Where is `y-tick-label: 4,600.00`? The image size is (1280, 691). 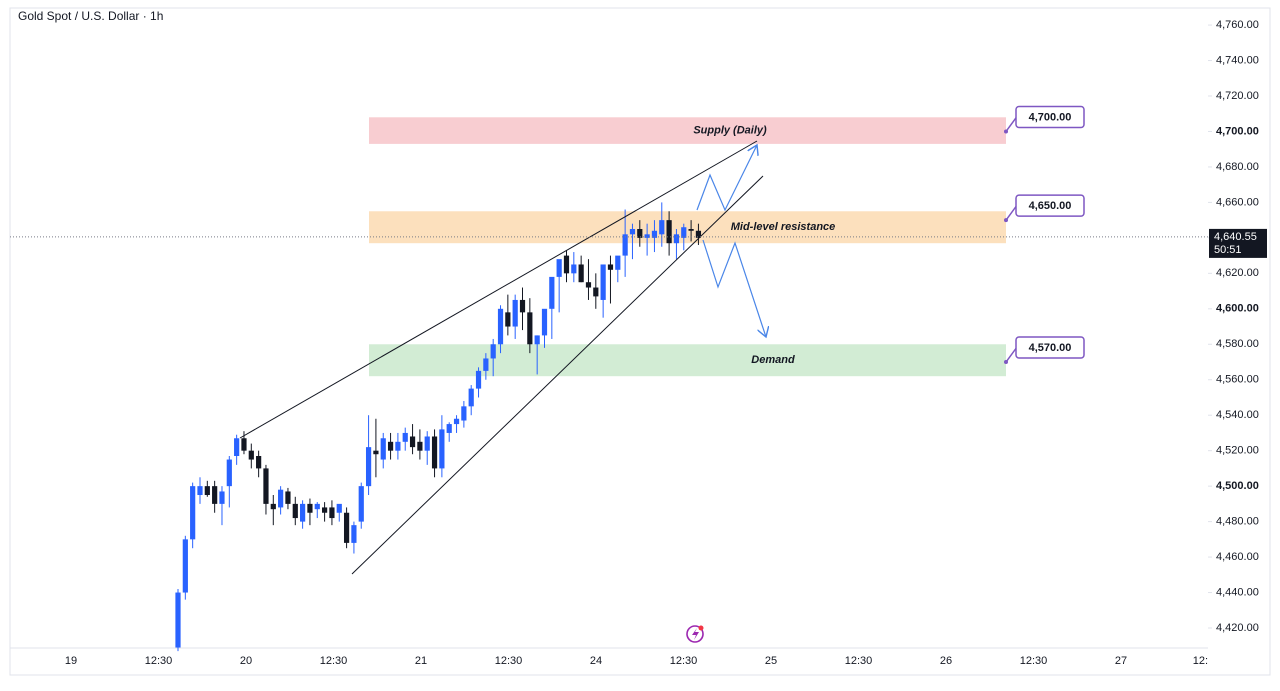
y-tick-label: 4,600.00 is located at coordinates (1237, 309).